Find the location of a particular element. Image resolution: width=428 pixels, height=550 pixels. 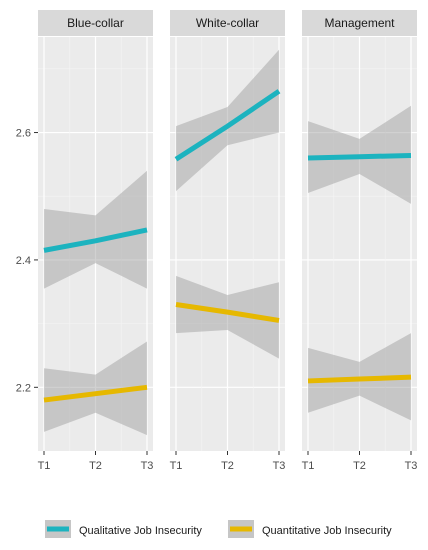

facet-strip-label: Blue-collar is located at coordinates (95, 23).